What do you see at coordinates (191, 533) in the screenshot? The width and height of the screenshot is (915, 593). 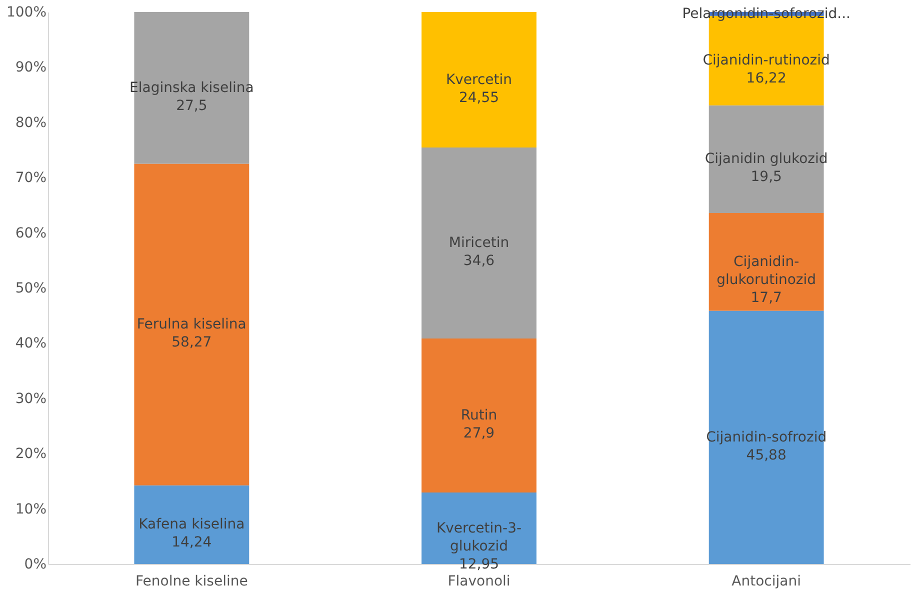 I see `data-label: Kafena kiselina 14,24` at bounding box center [191, 533].